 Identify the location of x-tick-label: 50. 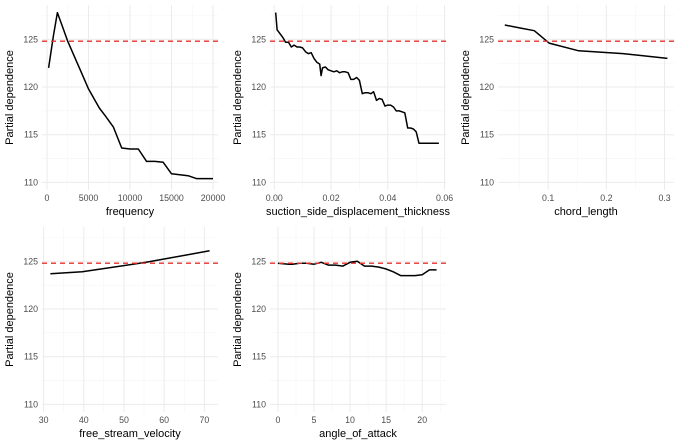
(124, 420).